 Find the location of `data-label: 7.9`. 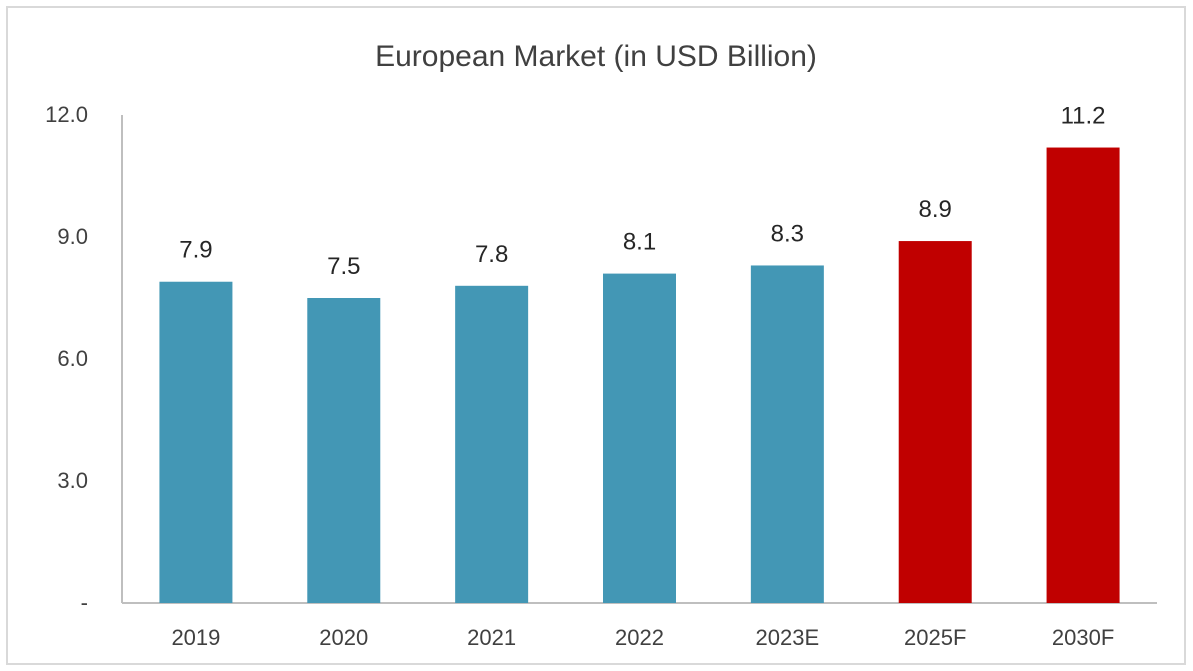

data-label: 7.9 is located at coordinates (195, 250).